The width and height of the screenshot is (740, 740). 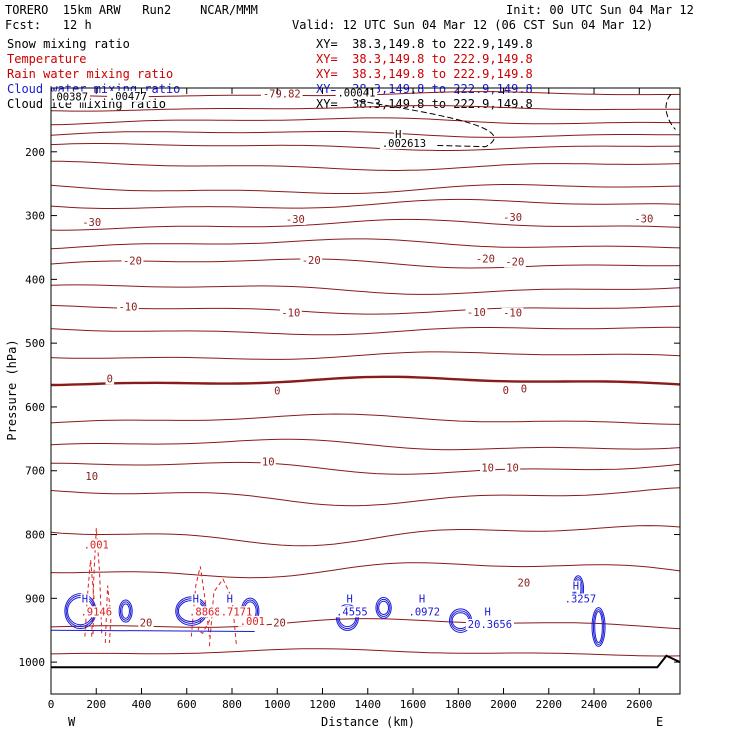 I want to click on snow-label: H, so click(x=398, y=135).